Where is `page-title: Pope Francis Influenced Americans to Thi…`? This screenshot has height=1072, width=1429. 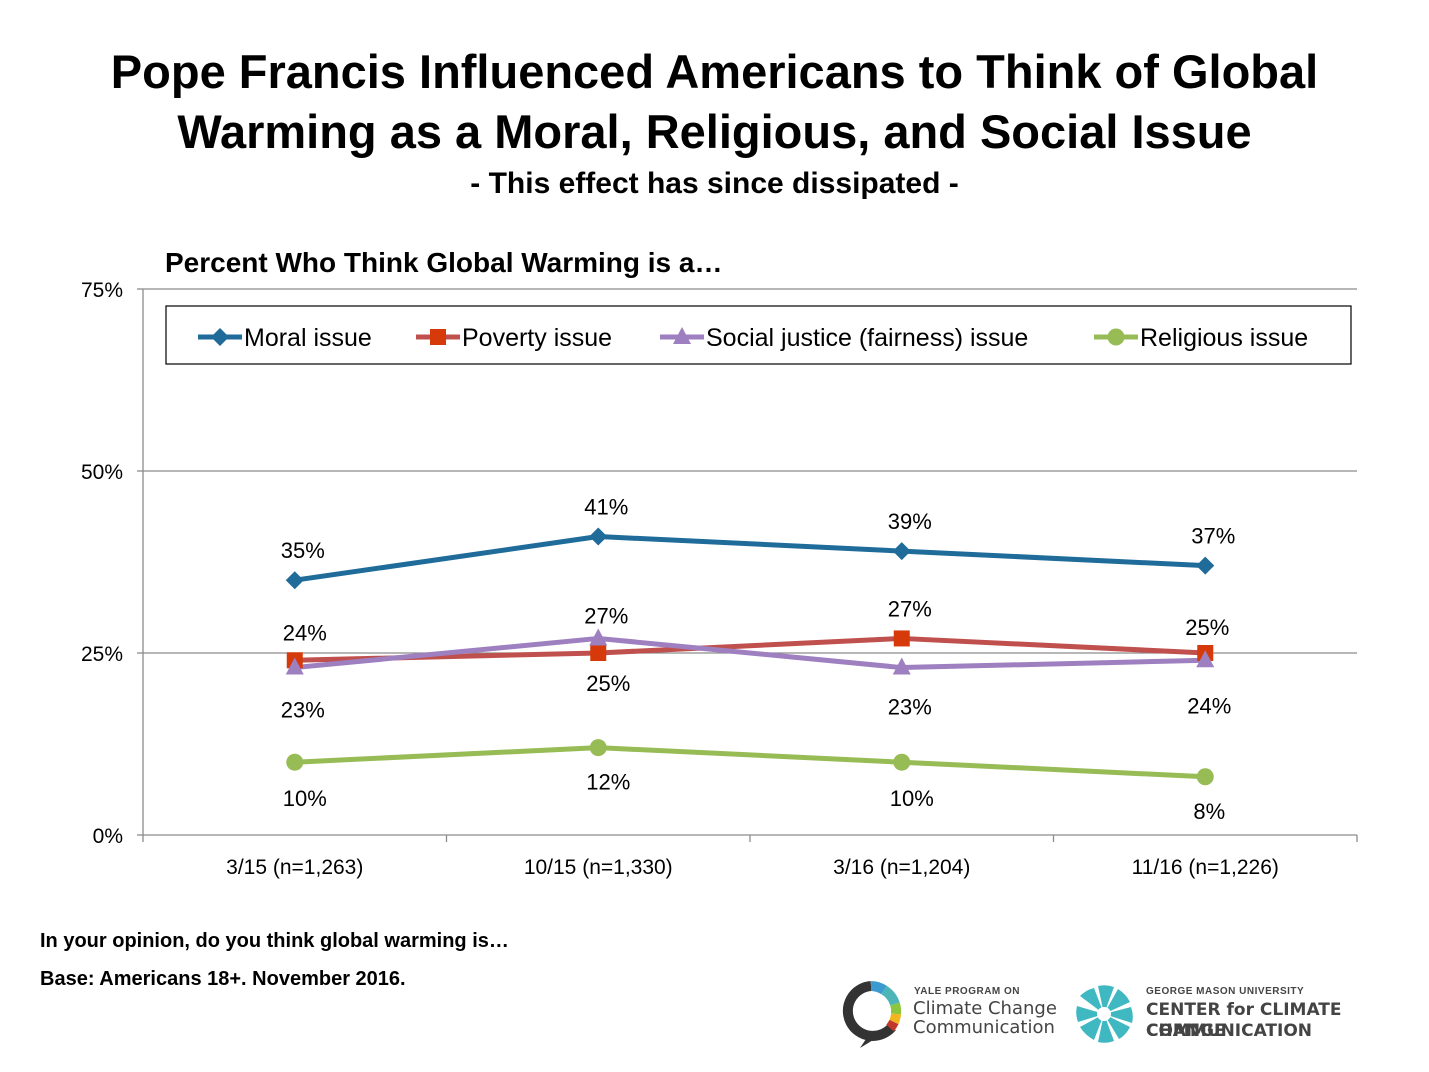 page-title: Pope Francis Influenced Americans to Thi… is located at coordinates (714, 71).